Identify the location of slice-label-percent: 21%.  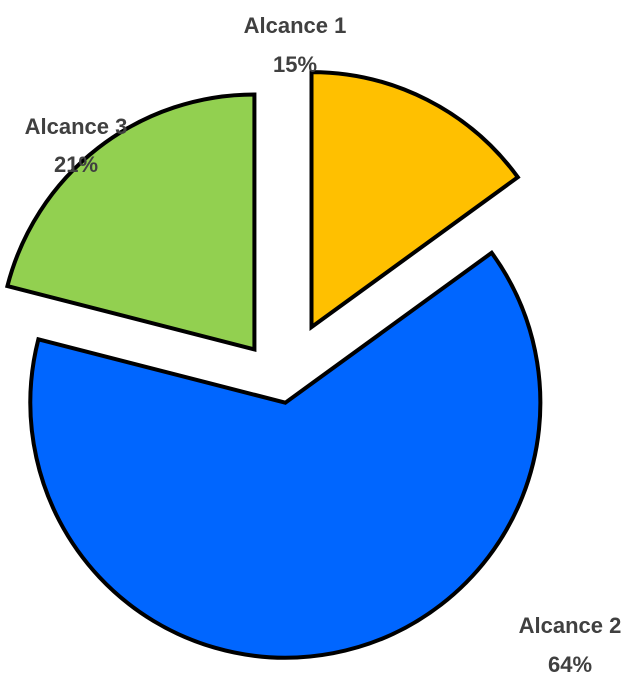
(76, 164).